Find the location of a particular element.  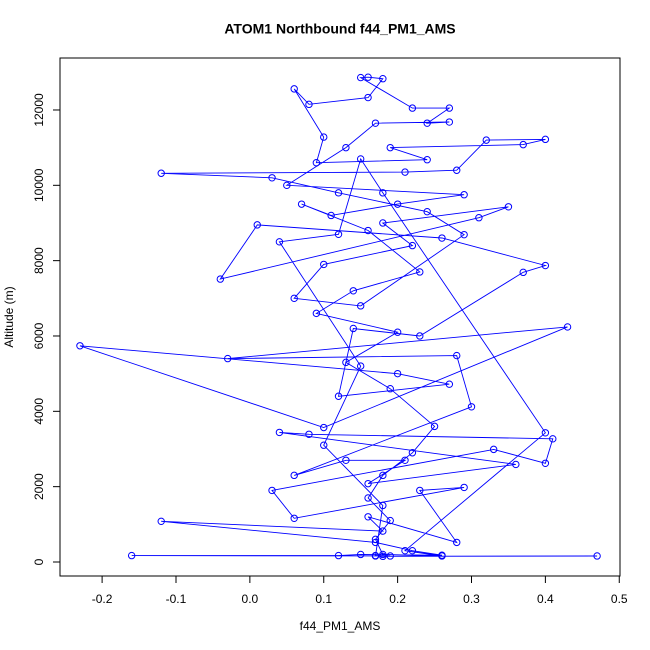

y-tick-label: 12000 is located at coordinates (39, 110).